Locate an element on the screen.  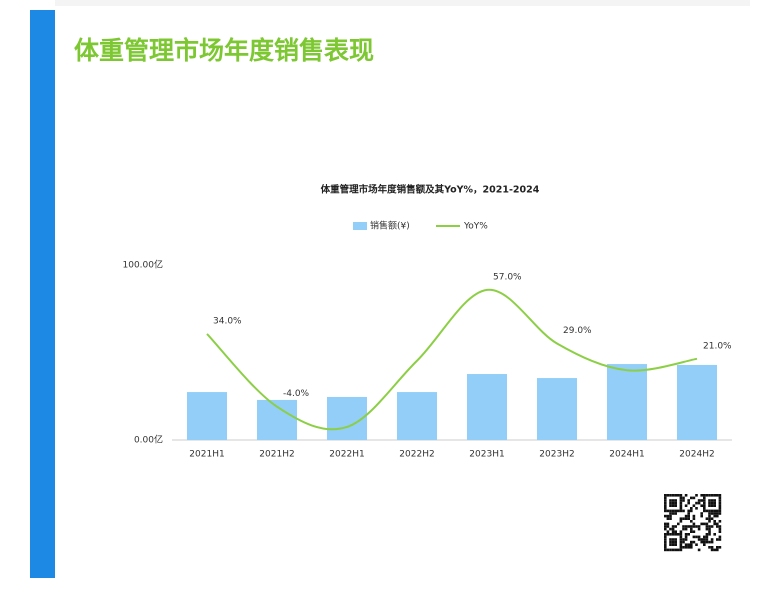
bar is located at coordinates (697, 402).